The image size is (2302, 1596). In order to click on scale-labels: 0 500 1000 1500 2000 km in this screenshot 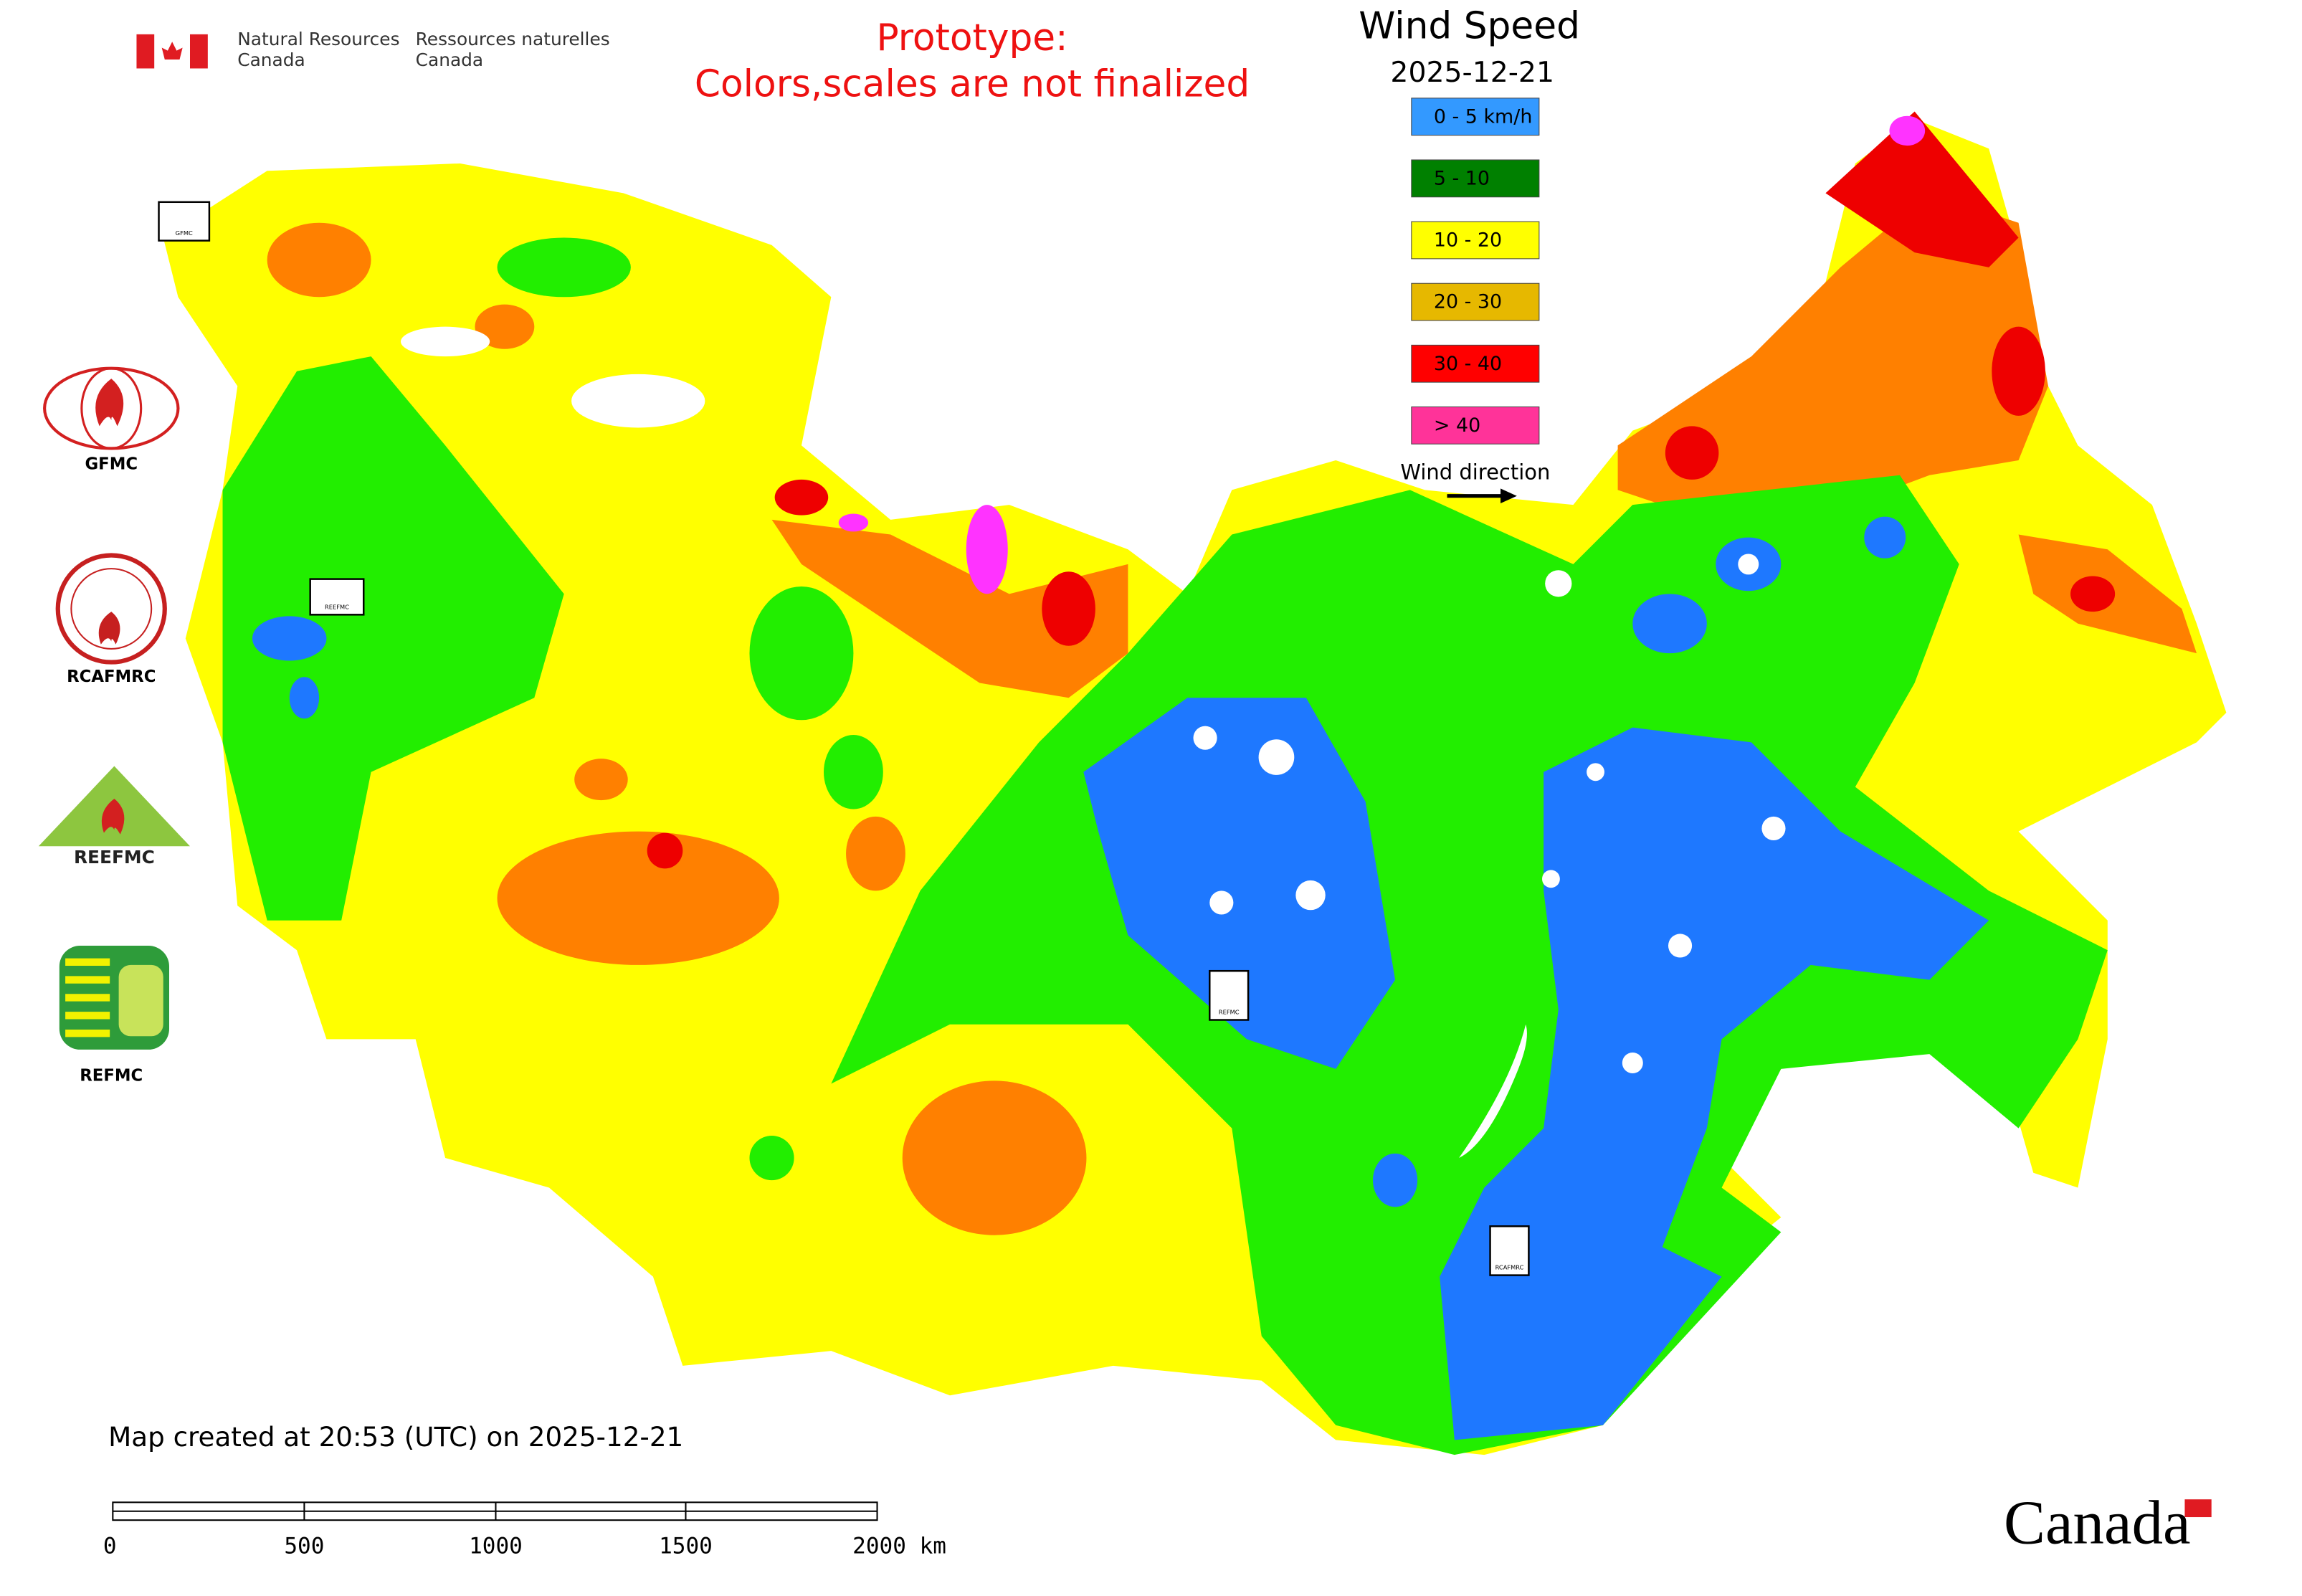, I will do `click(525, 1546)`.